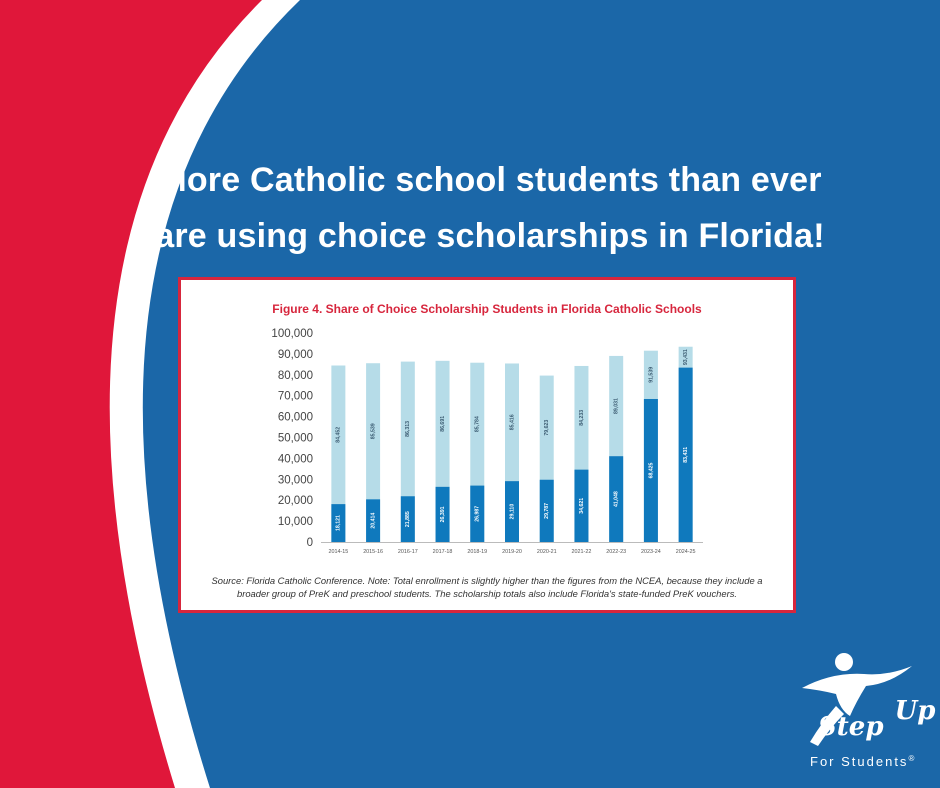 The image size is (940, 788). What do you see at coordinates (310, 543) in the screenshot?
I see `y-tick-label: 0` at bounding box center [310, 543].